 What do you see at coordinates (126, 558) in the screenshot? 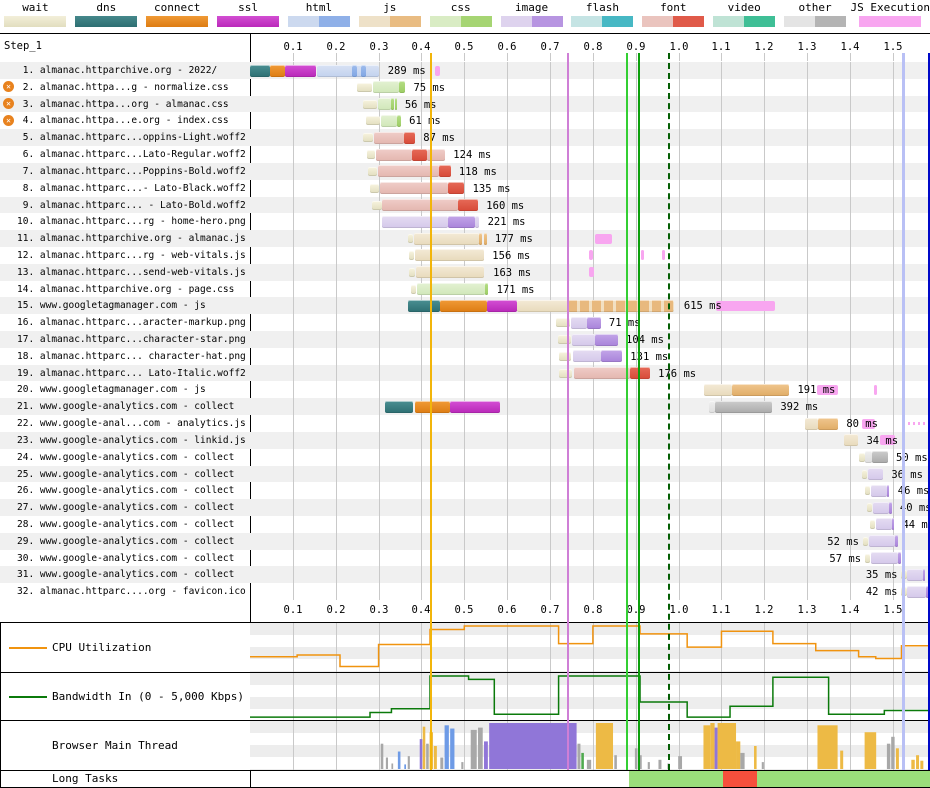
I see `request-row-label: 30. www.google-analytics.com - collect` at bounding box center [126, 558].